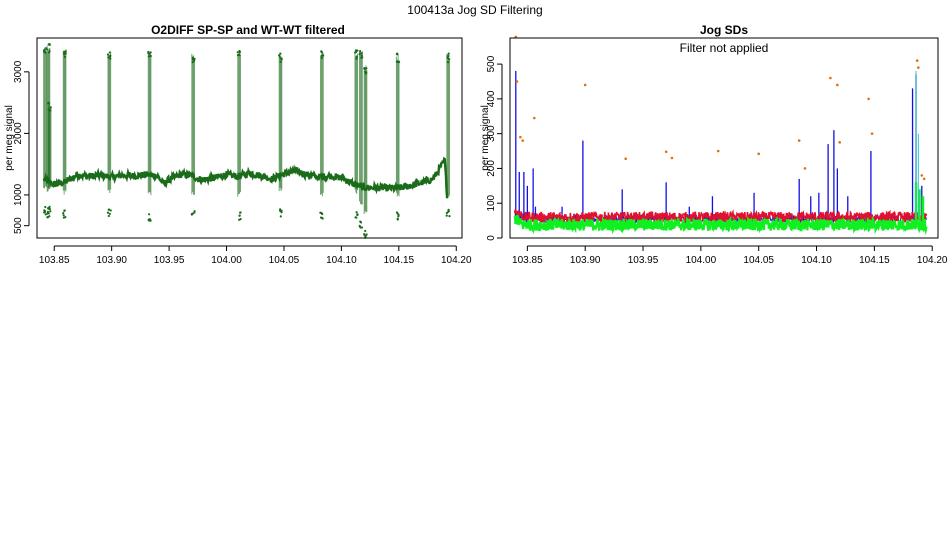  Describe the element at coordinates (643, 260) in the screenshot. I see `right-x-tick-label: 103.95` at that location.